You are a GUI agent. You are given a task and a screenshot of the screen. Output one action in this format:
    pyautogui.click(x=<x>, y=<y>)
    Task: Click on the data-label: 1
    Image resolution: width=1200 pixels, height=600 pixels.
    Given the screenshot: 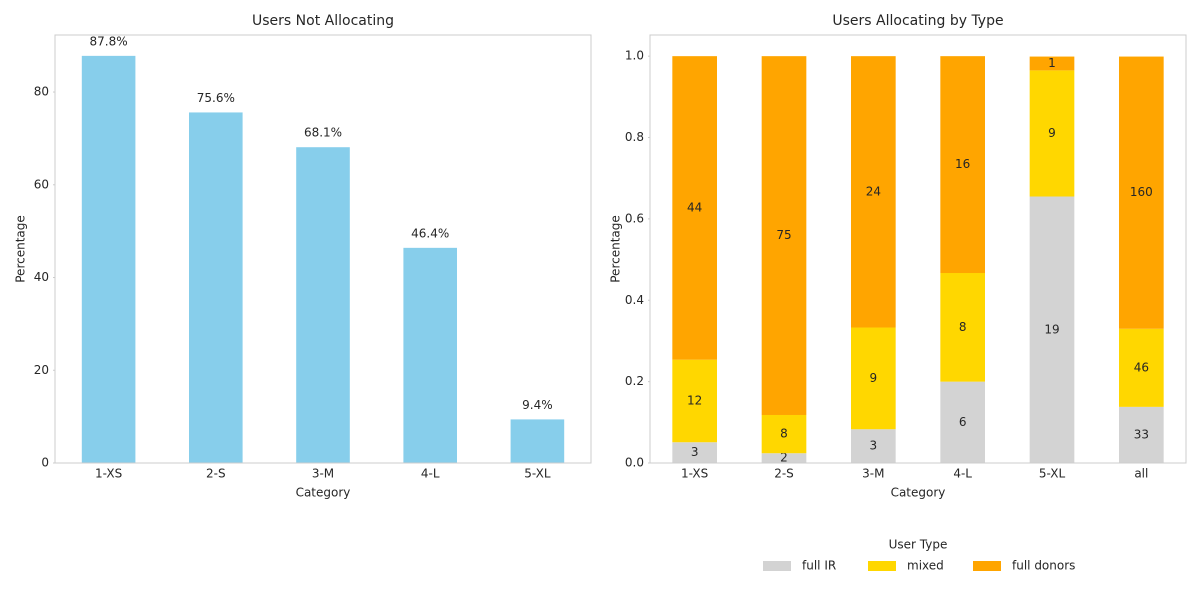 What is the action you would take?
    pyautogui.click(x=1052, y=63)
    